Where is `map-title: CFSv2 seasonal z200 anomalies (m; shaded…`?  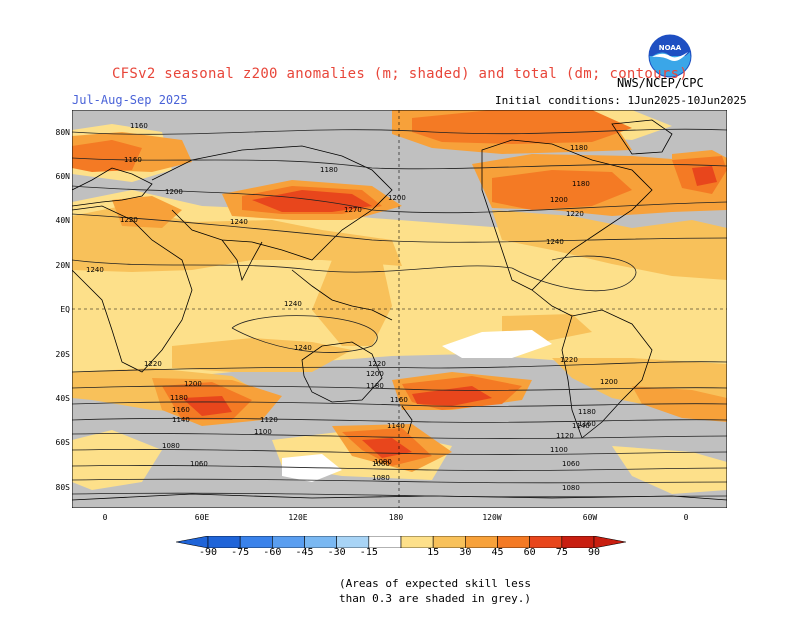 map-title: CFSv2 seasonal z200 anomalies (m; shaded… is located at coordinates (400, 74).